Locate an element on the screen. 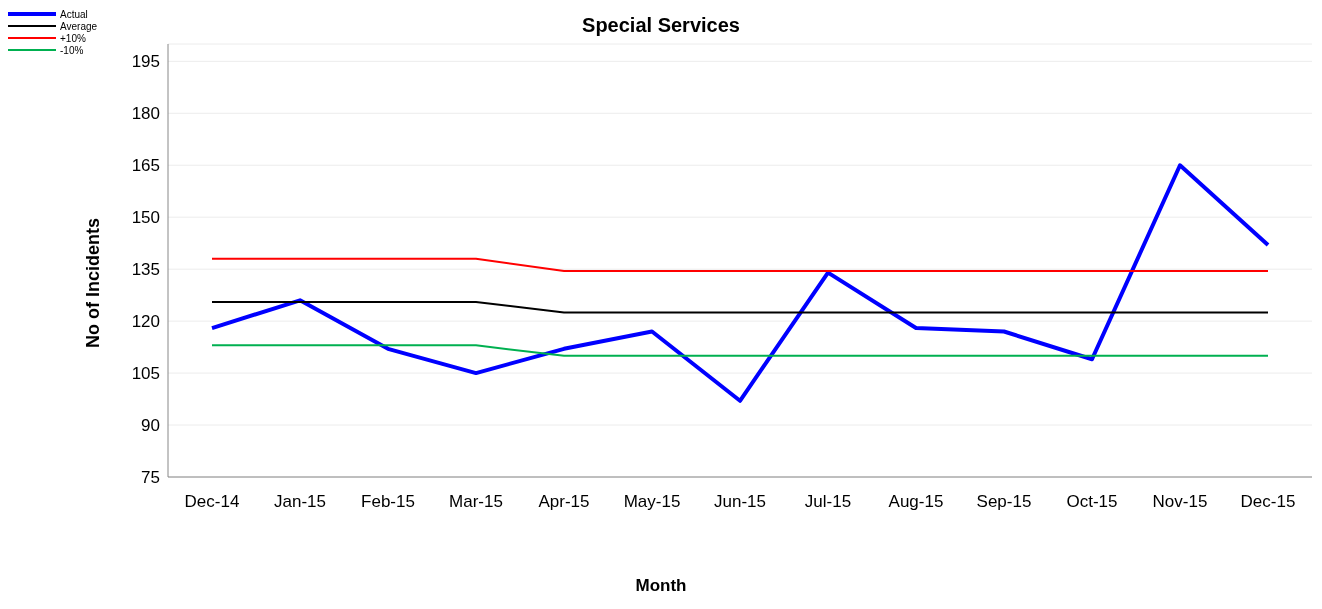 The height and width of the screenshot is (609, 1322). x-tick-label: Jul-15 is located at coordinates (828, 502).